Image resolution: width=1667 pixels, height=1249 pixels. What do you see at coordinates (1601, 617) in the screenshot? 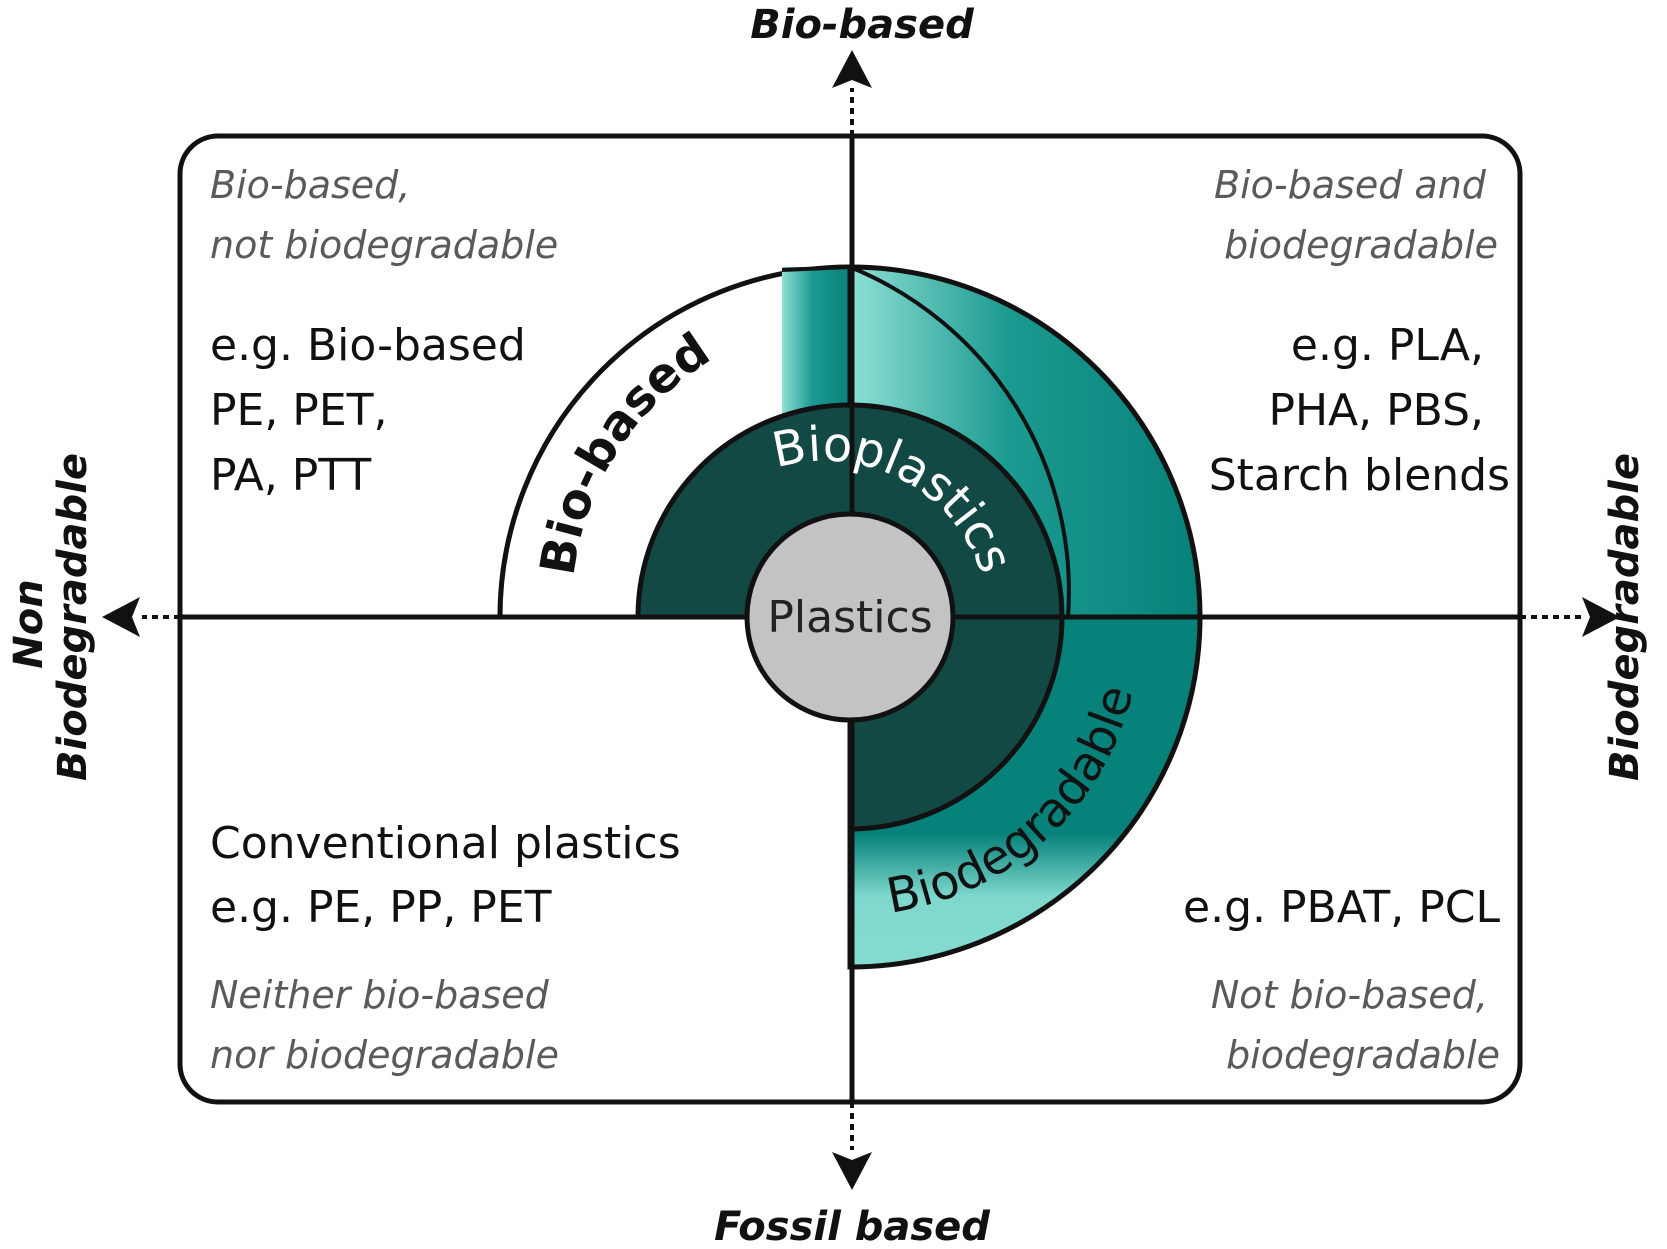
I see `right-arrow-icon` at bounding box center [1601, 617].